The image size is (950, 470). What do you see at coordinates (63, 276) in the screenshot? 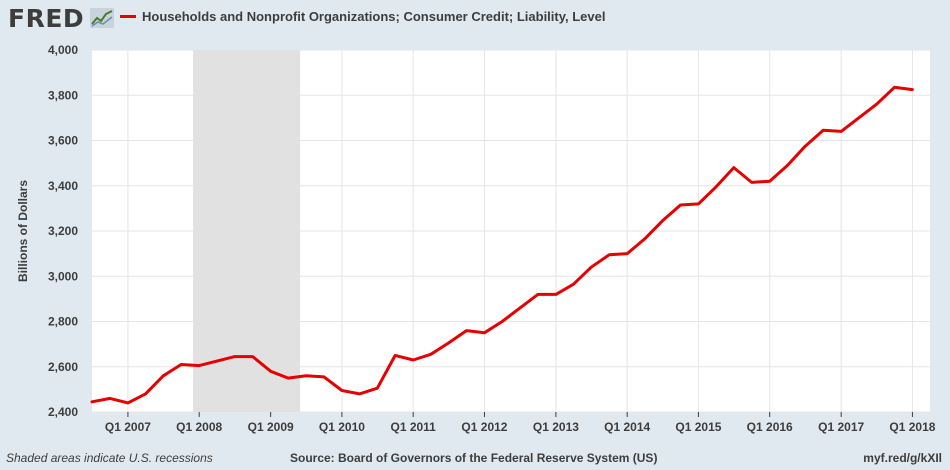
I see `y-tick-label: 3,000` at bounding box center [63, 276].